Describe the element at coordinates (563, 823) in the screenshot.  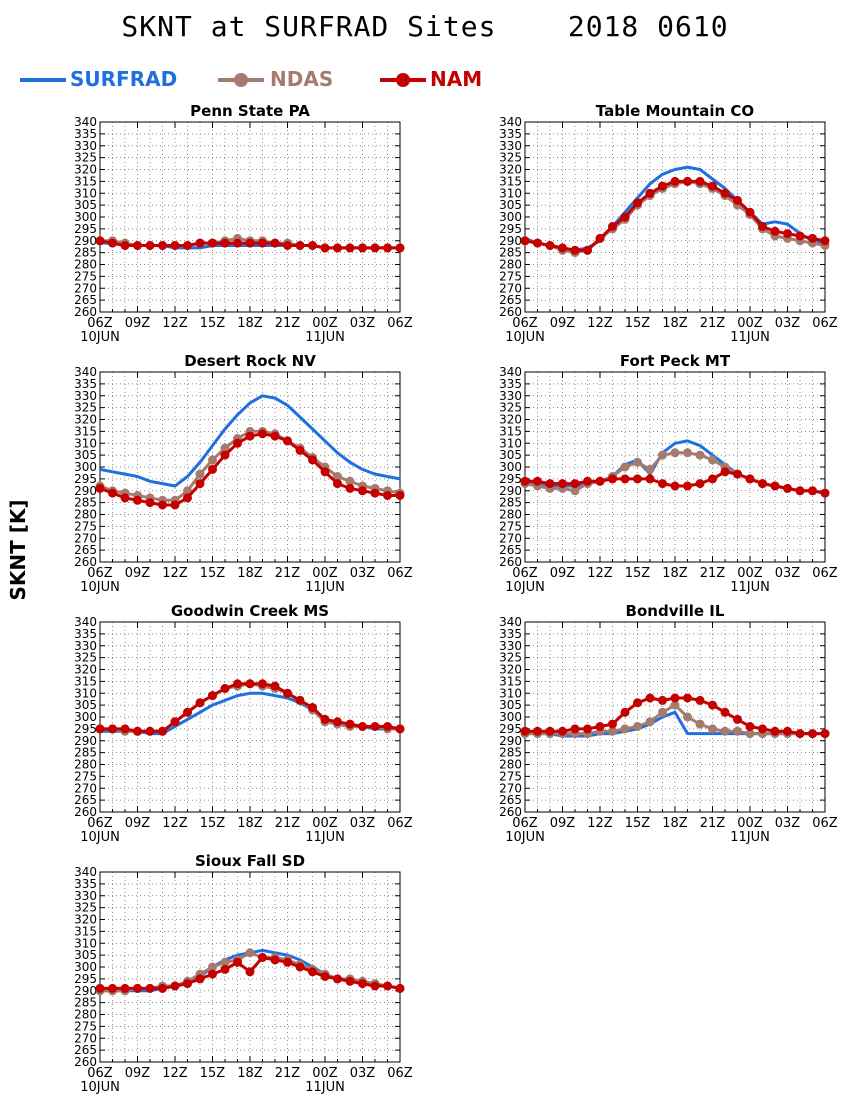
I see `x-tick-label: 09Z` at that location.